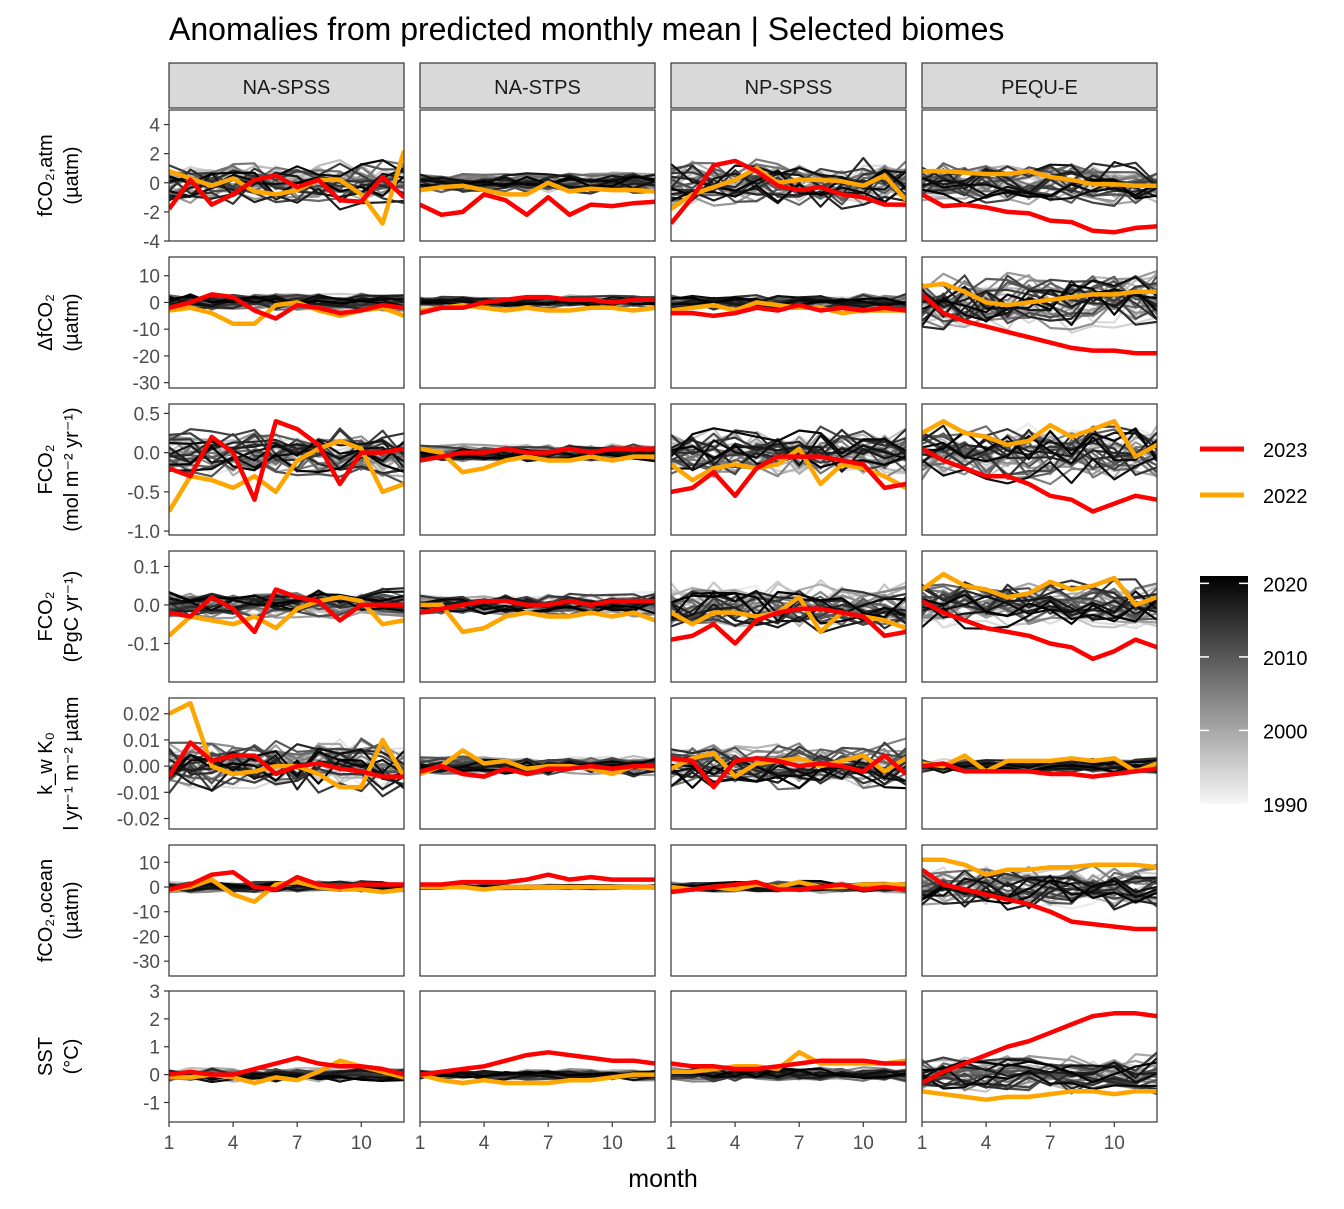 This screenshot has width=1344, height=1209. I want to click on panel-pequ-e-row2, so click(1039, 322).